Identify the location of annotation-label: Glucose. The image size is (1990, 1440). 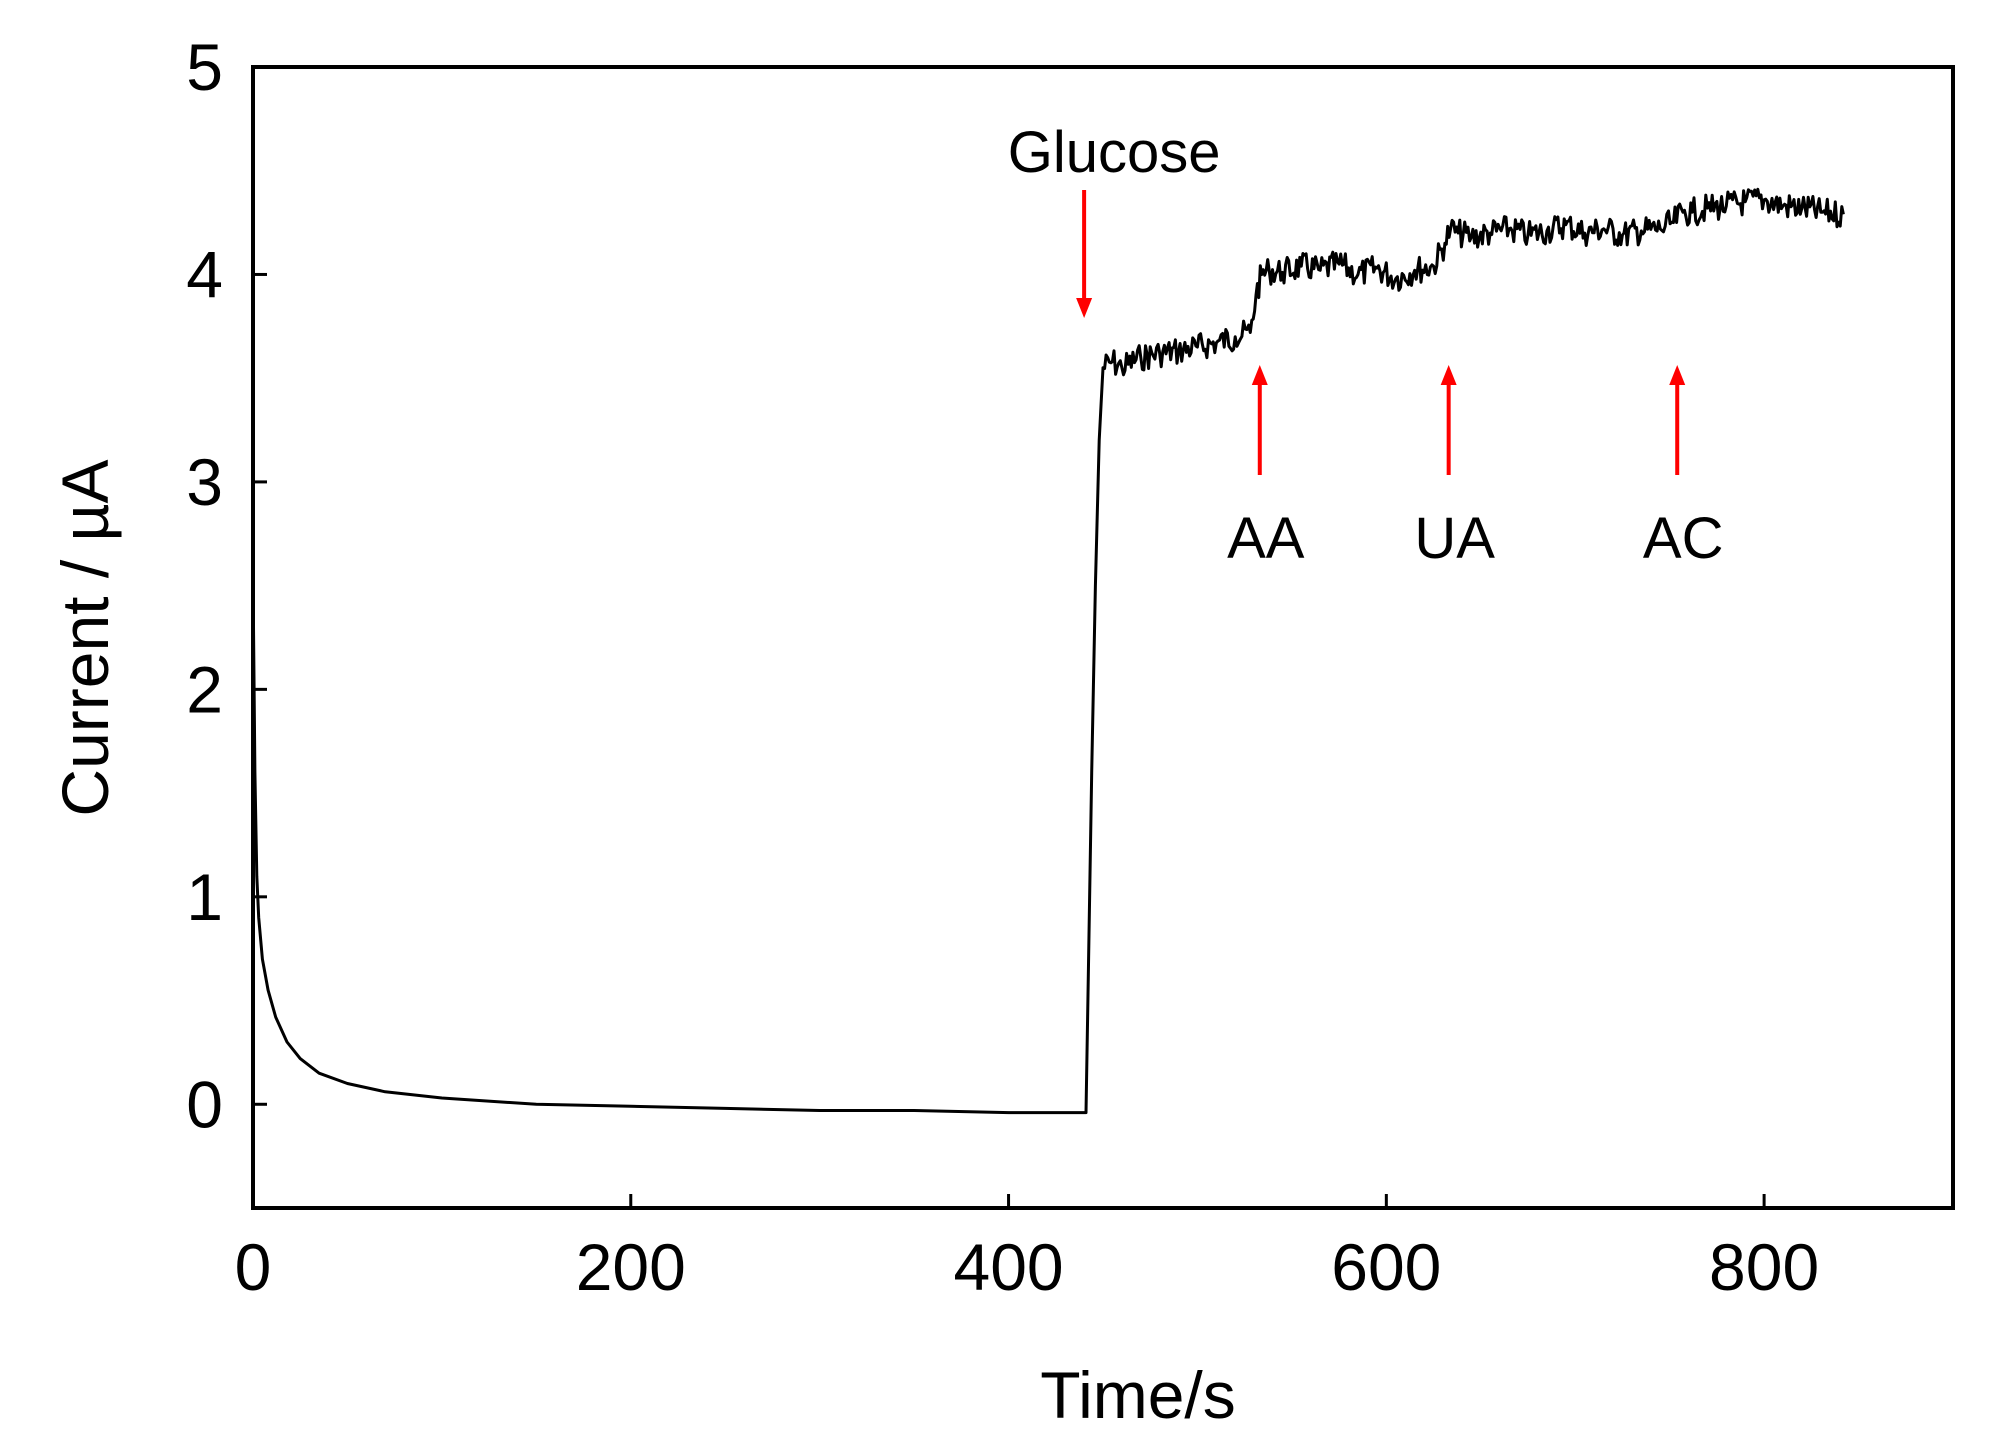
(1114, 152).